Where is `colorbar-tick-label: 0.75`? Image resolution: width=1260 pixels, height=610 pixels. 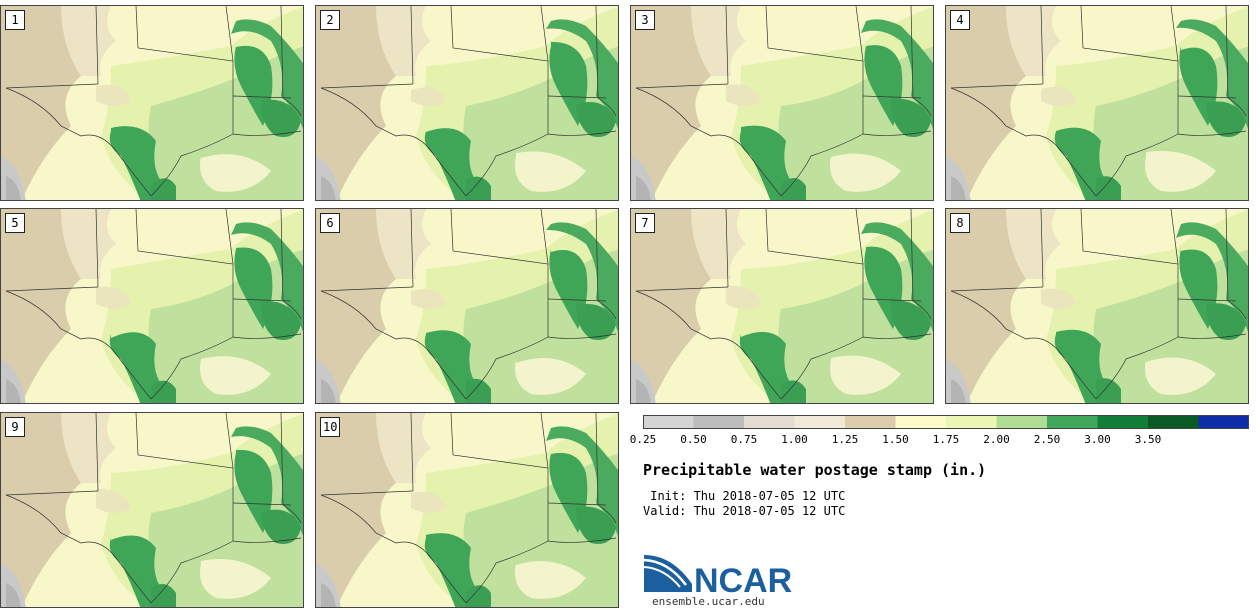
colorbar-tick-label: 0.75 is located at coordinates (744, 439).